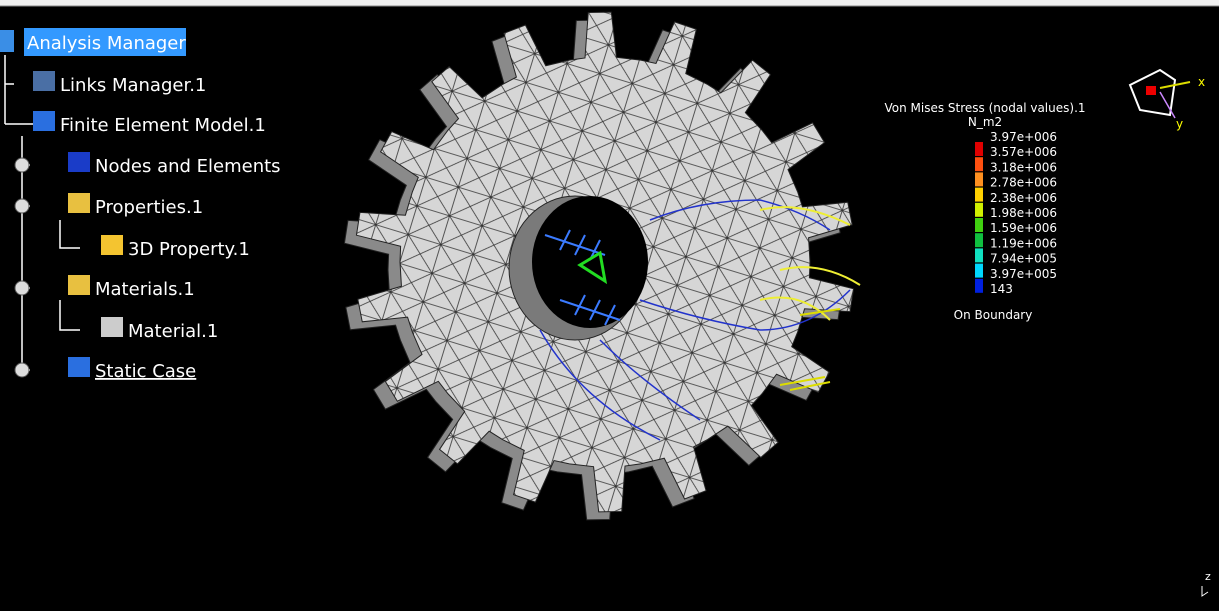  Describe the element at coordinates (609, 3) in the screenshot. I see `top-strip` at that location.